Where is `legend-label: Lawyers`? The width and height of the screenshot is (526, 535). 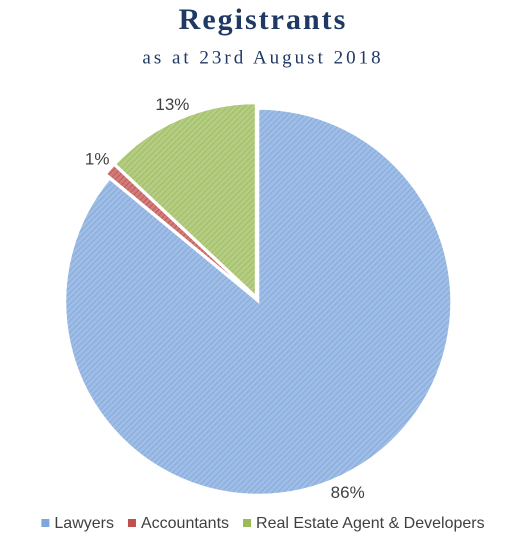 legend-label: Lawyers is located at coordinates (84, 523).